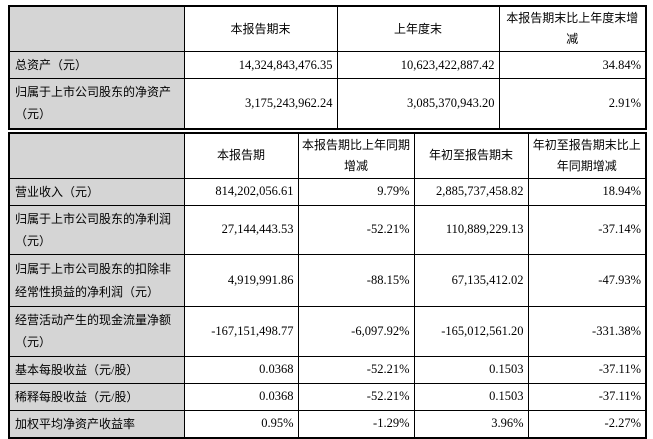 The image size is (653, 439). Describe the element at coordinates (418, 104) in the screenshot. I see `cell-value: 3,085,370,943.20` at that location.